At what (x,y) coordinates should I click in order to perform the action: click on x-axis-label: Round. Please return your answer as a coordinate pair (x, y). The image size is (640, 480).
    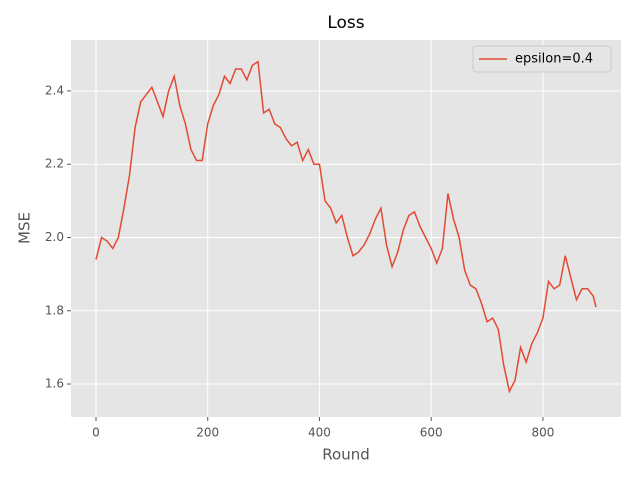
    Looking at the image, I should click on (345, 455).